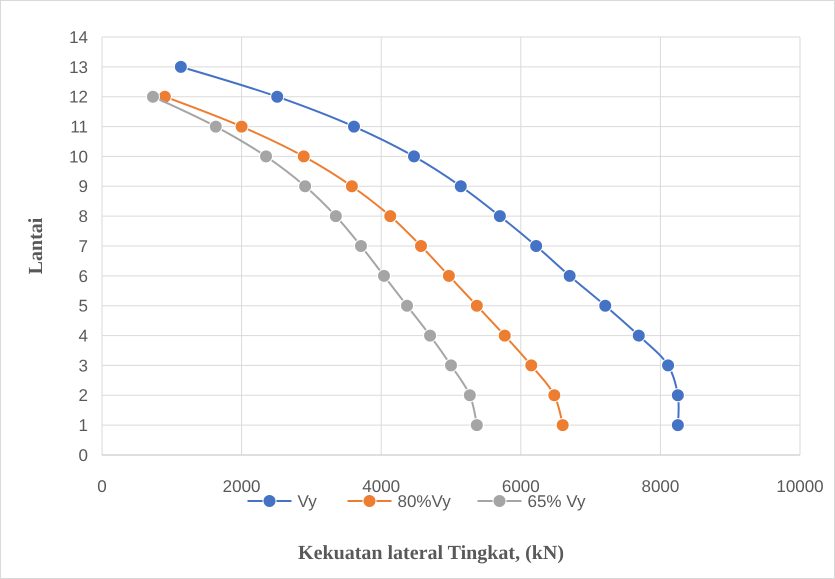 This screenshot has width=835, height=579. Describe the element at coordinates (381, 486) in the screenshot. I see `x-tick-label: 4000` at that location.